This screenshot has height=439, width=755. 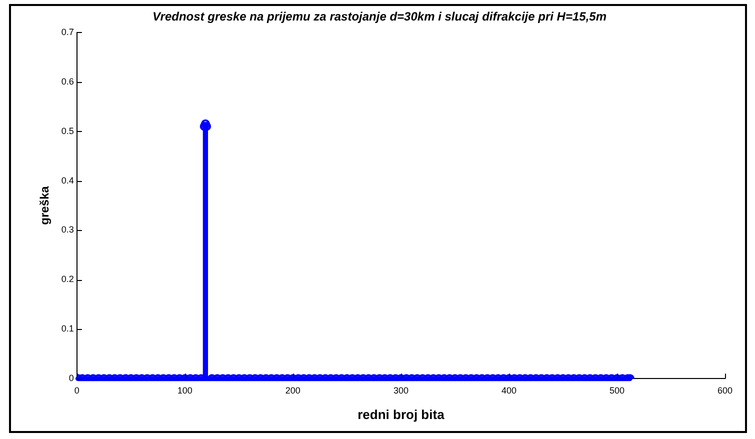 I want to click on y-tick-label: 0.3, so click(x=67, y=229).